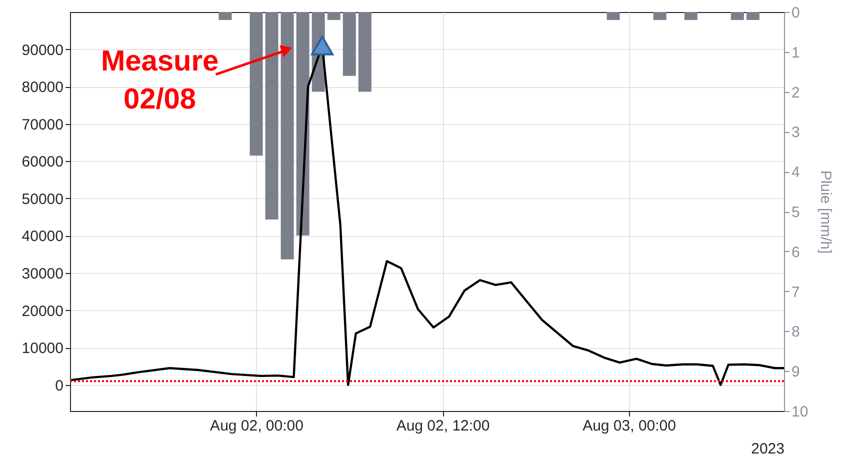 This screenshot has width=846, height=461. Describe the element at coordinates (59, 385) in the screenshot. I see `y-tick-label: 0` at that location.